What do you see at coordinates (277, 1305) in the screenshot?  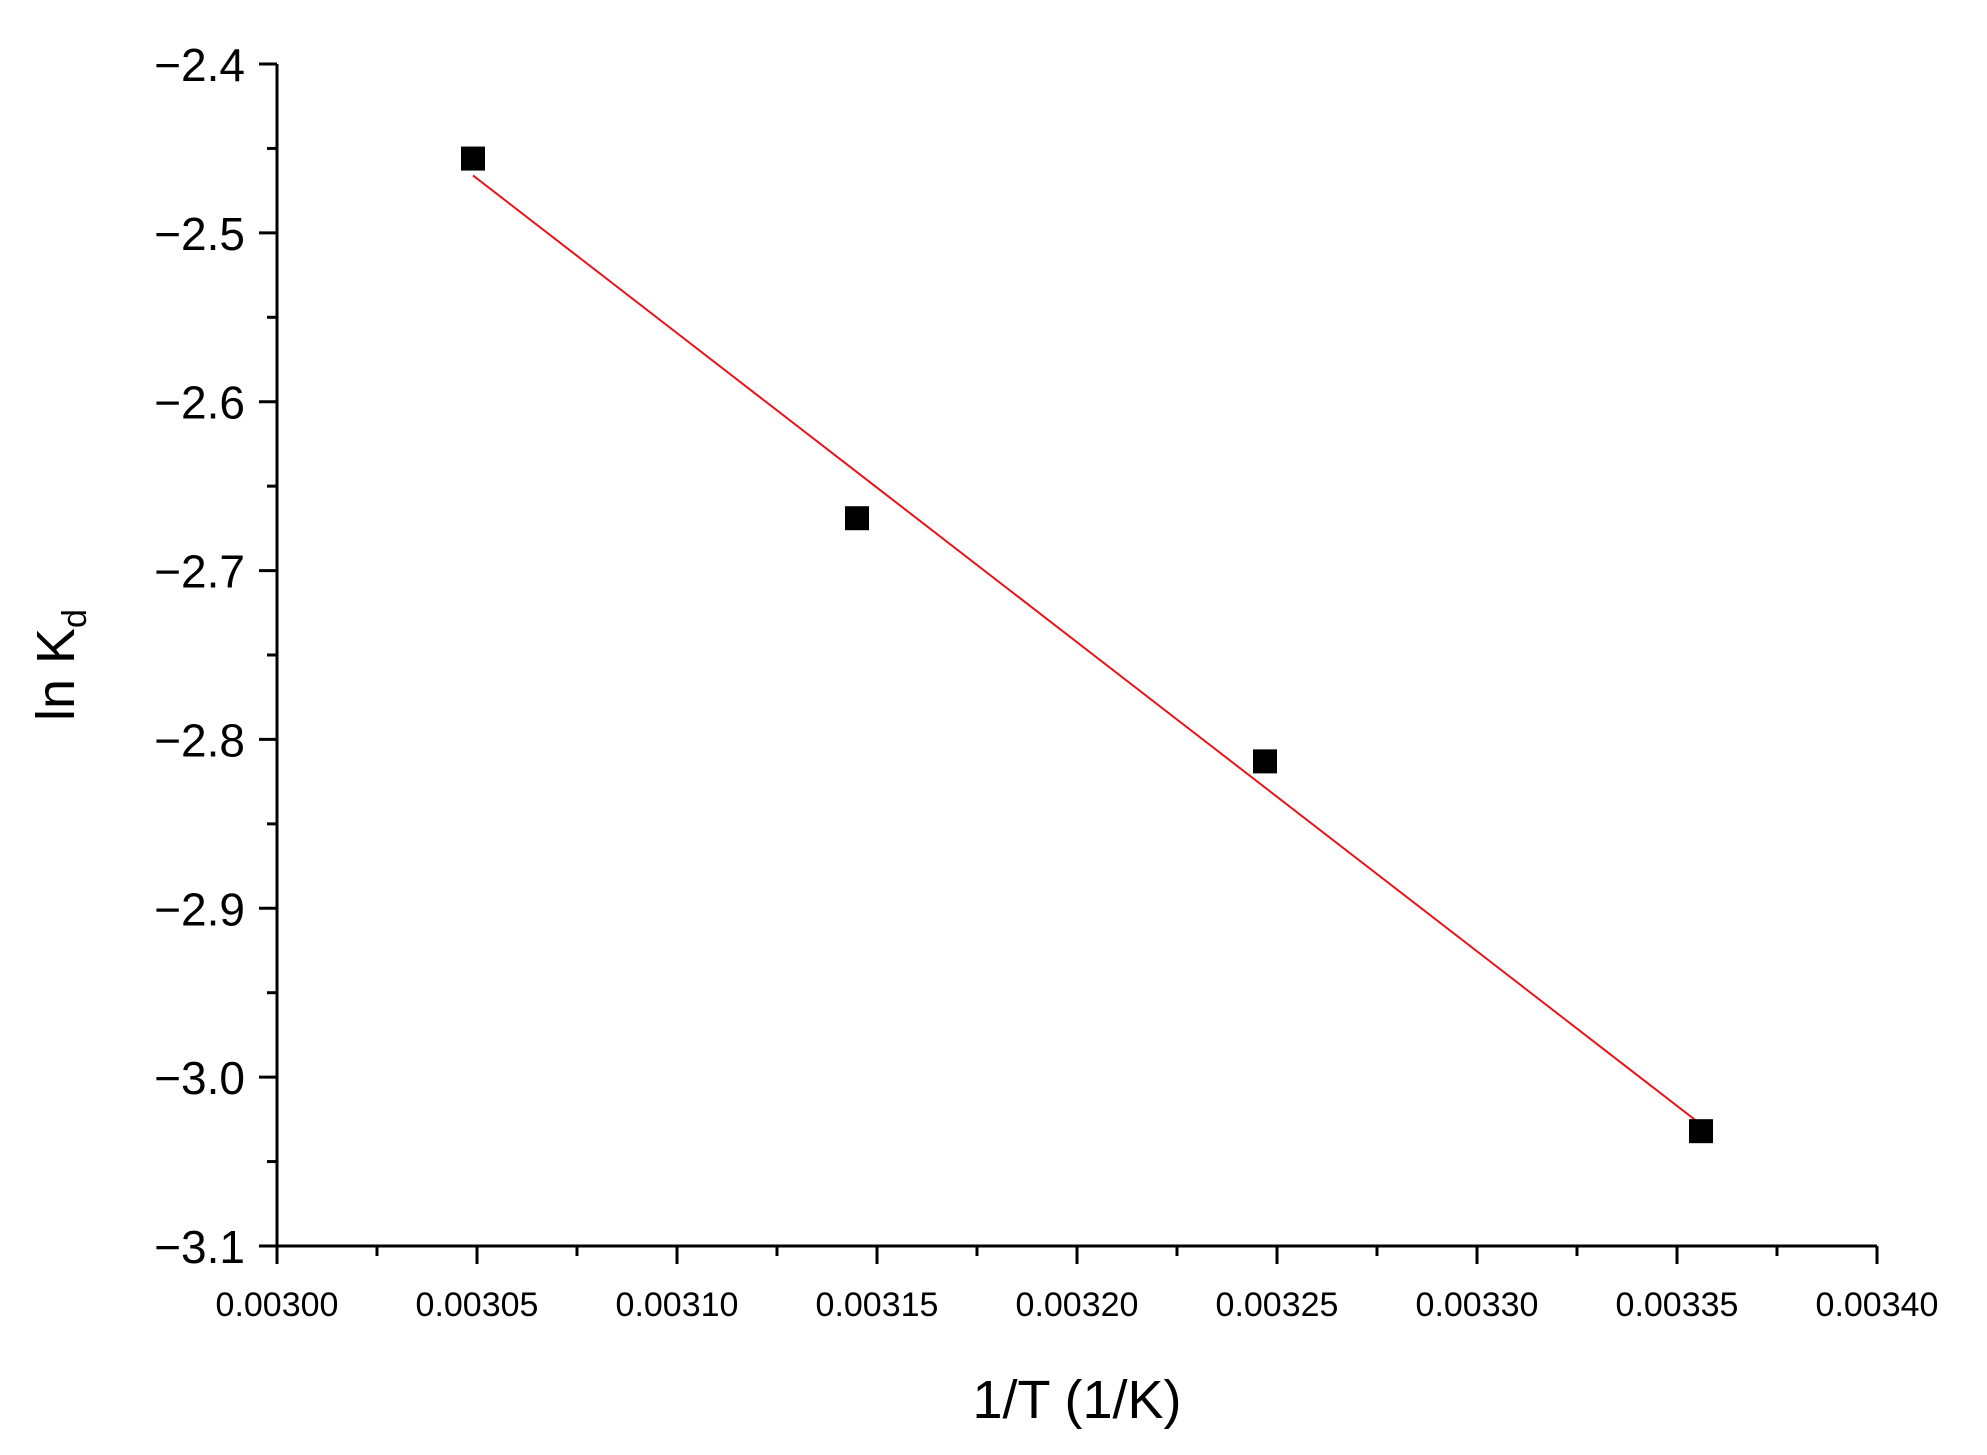 I see `x-tick-label: 0.00300` at bounding box center [277, 1305].